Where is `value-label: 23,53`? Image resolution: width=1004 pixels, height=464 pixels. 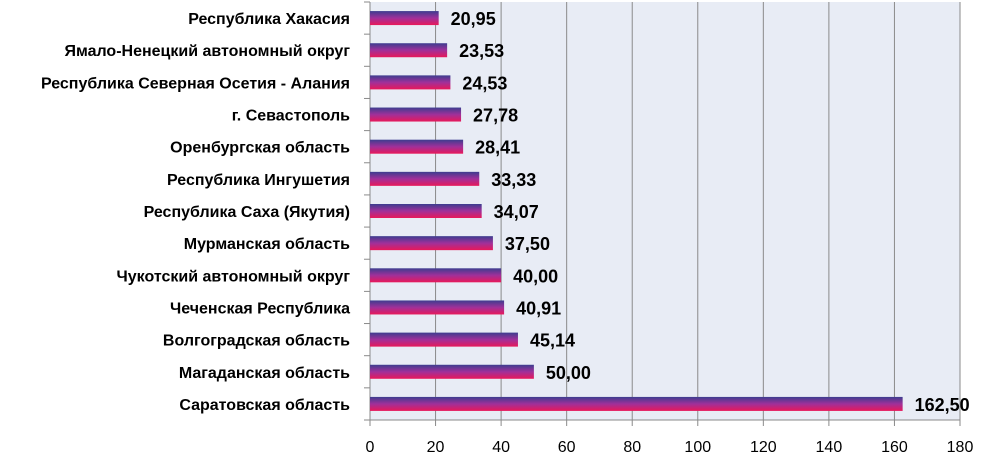
value-label: 23,53 is located at coordinates (481, 51).